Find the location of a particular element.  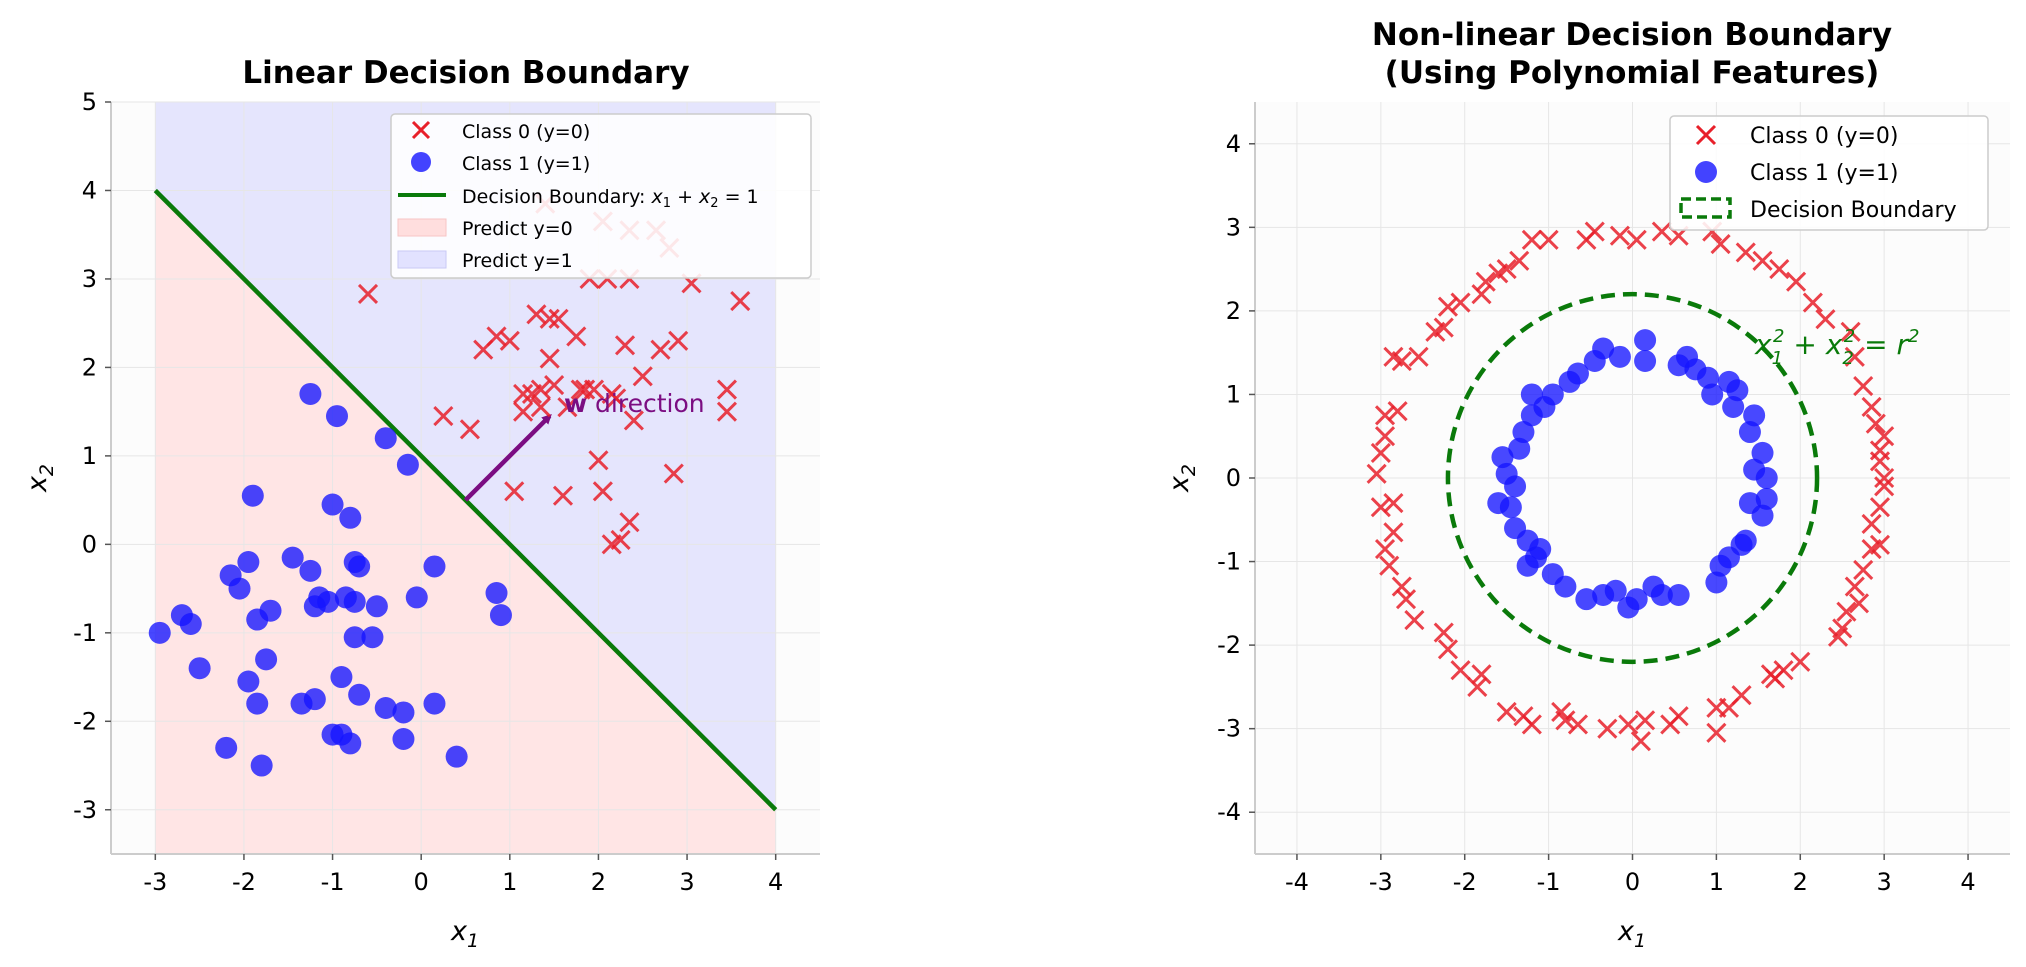

x-tick-label: -4 is located at coordinates (1297, 882).